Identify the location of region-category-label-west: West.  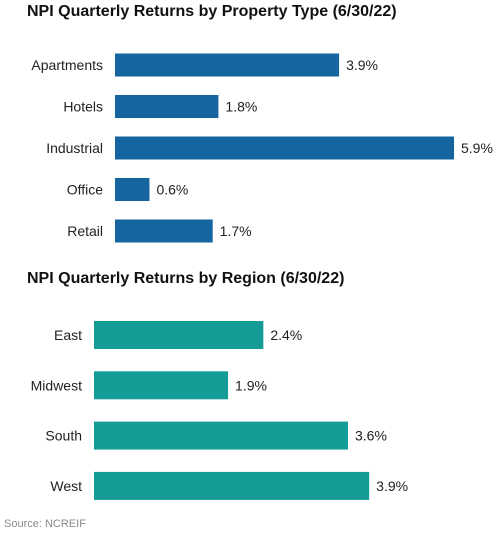
(66, 486).